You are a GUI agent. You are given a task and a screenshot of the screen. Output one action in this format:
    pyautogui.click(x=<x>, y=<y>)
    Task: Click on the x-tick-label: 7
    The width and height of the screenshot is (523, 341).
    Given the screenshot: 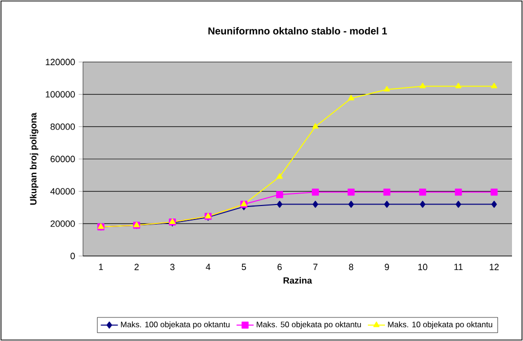 What is the action you would take?
    pyautogui.click(x=315, y=267)
    